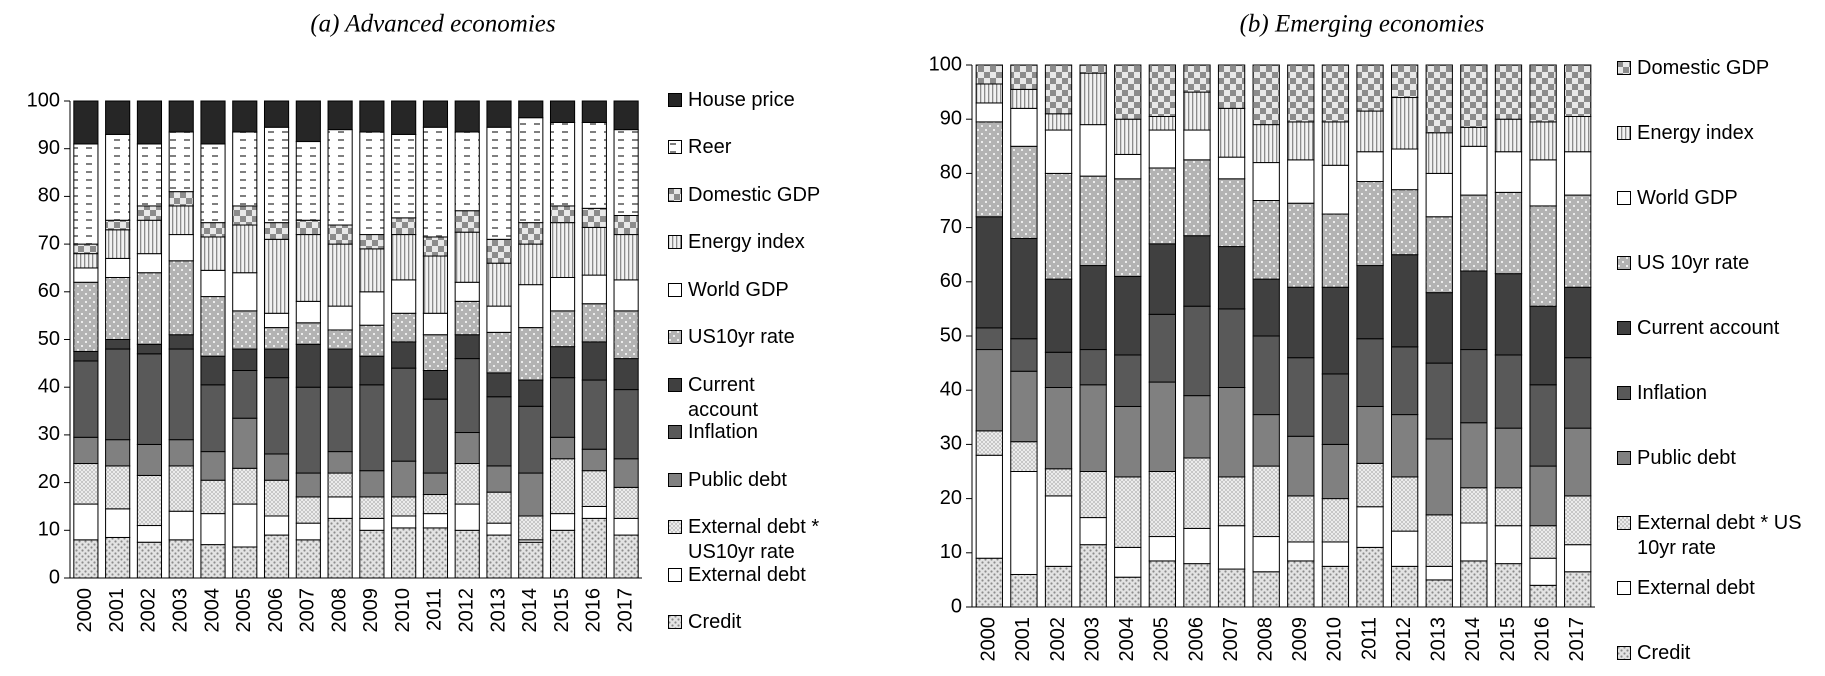 The width and height of the screenshot is (1825, 676). Describe the element at coordinates (951, 281) in the screenshot. I see `y-tick-label: 60` at that location.